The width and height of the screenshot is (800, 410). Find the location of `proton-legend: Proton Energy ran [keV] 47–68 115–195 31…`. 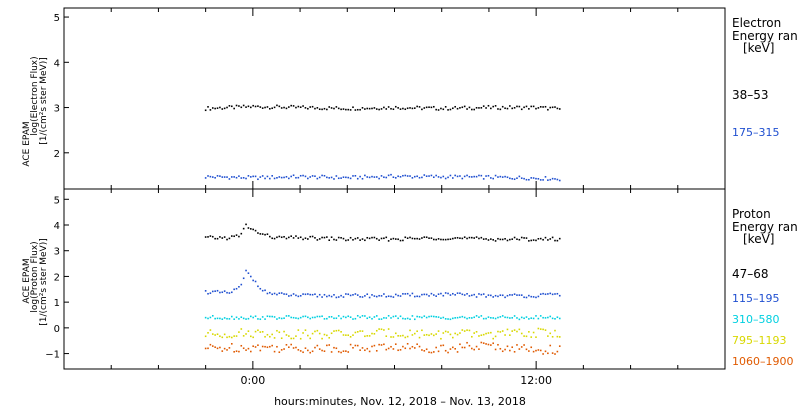

proton-legend: Proton Energy ran [keV] 47–68 115–195 31… is located at coordinates (765, 287).